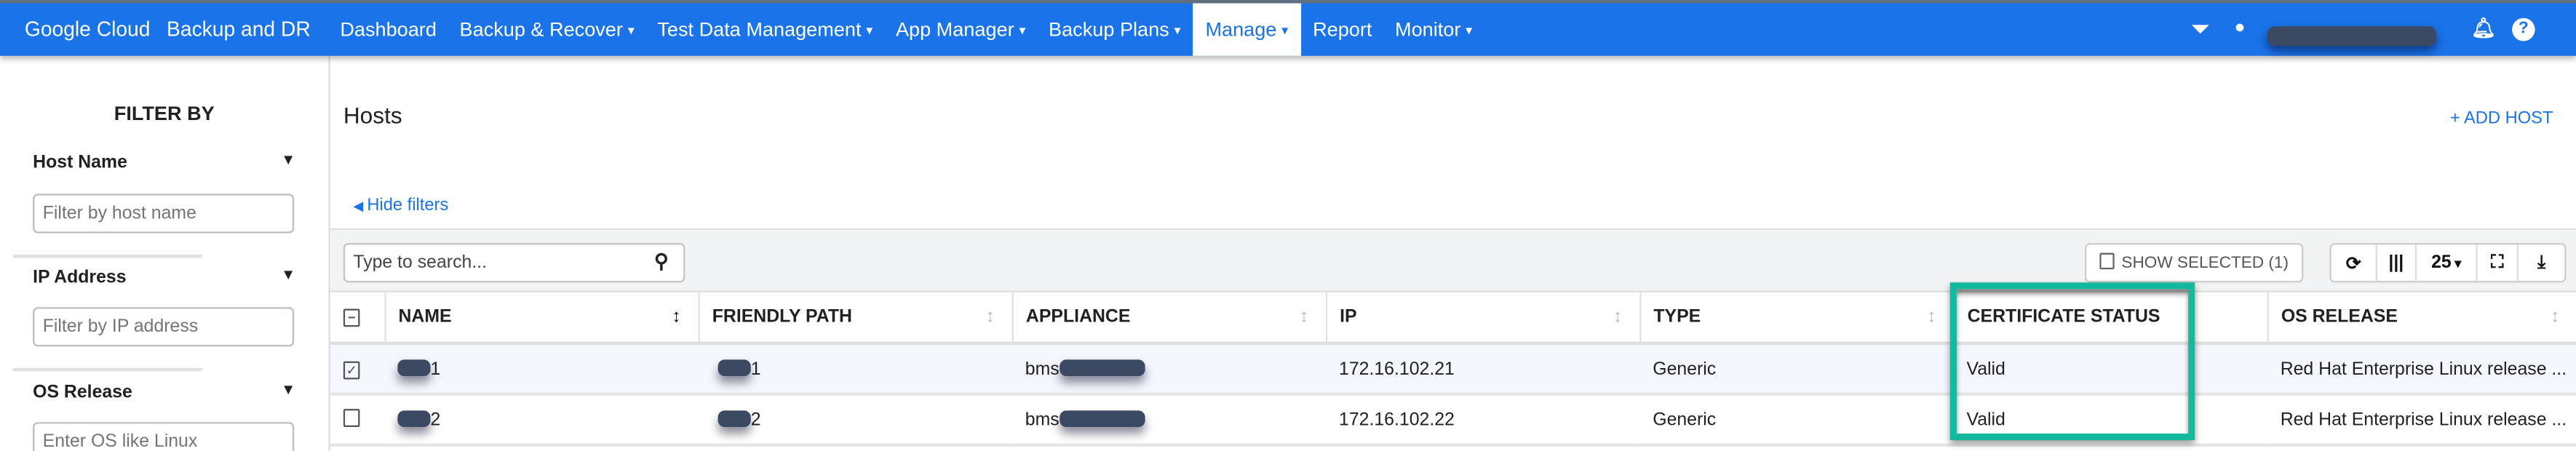 Image resolution: width=2576 pixels, height=451 pixels. What do you see at coordinates (164, 327) in the screenshot?
I see `ip-address-filter-input` at bounding box center [164, 327].